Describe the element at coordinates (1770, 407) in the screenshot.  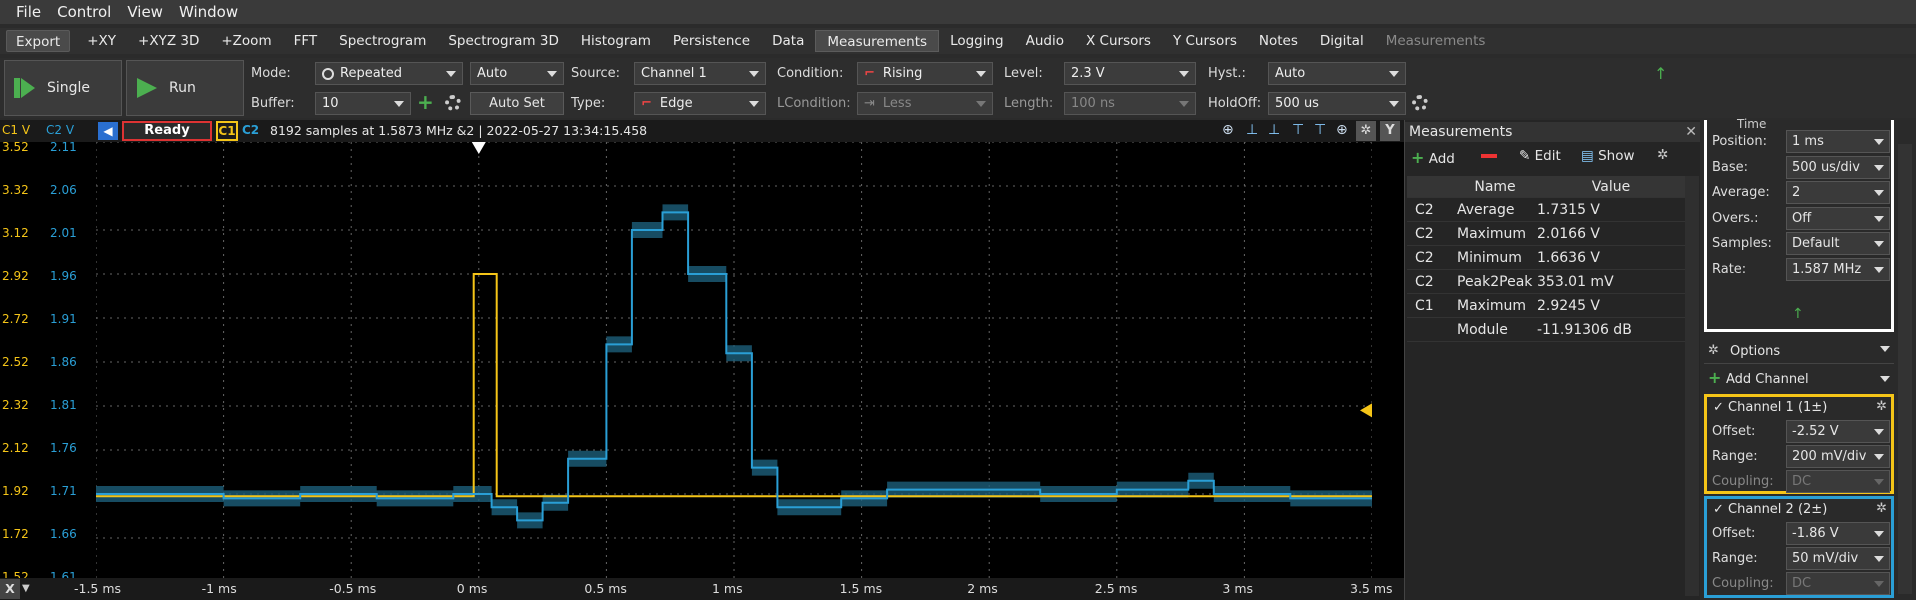
I see `channel1-title: ✓ Channel 1 (1±)` at that location.